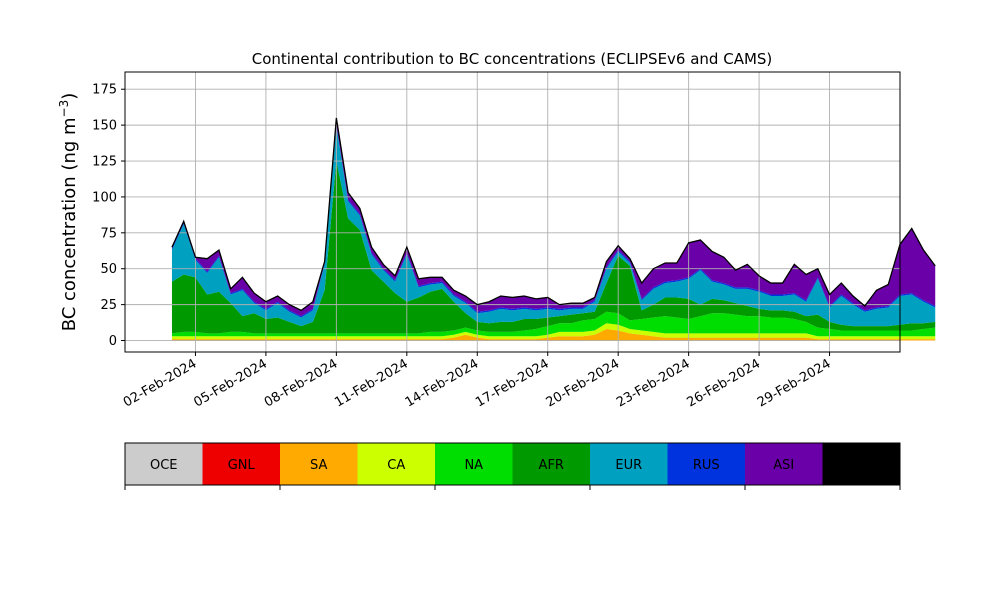 Image resolution: width=1000 pixels, height=600 pixels. Describe the element at coordinates (160, 383) in the screenshot. I see `x-tick-label: 02-Feb-2024` at that location.